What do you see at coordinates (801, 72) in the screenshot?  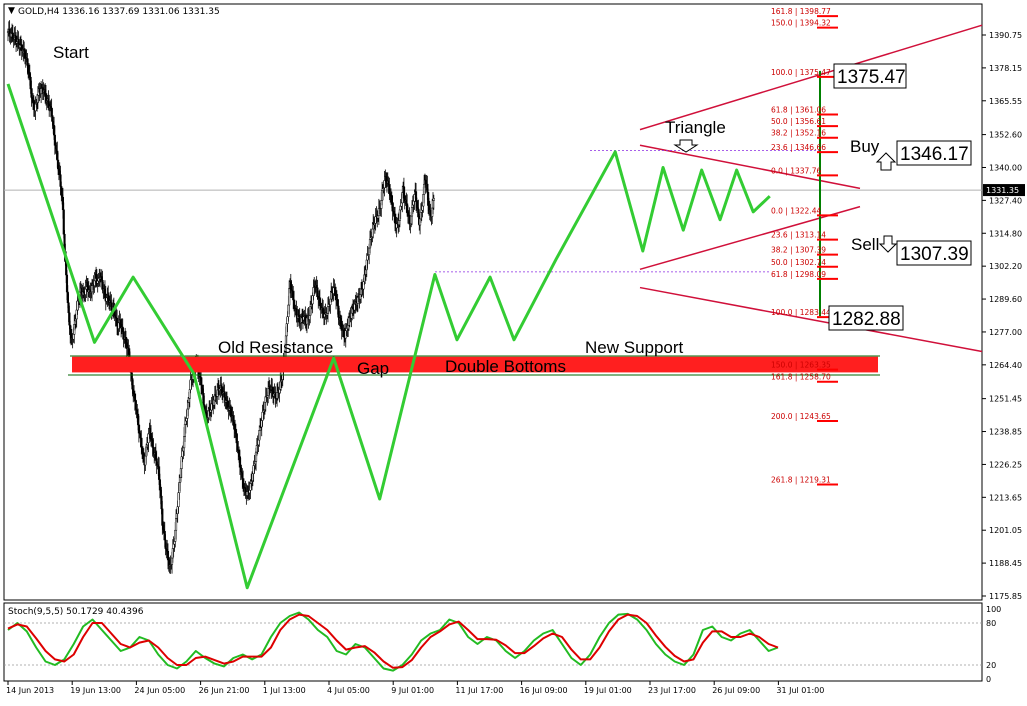 I see `fib-level-label: 100.0 | 1375.47` at bounding box center [801, 72].